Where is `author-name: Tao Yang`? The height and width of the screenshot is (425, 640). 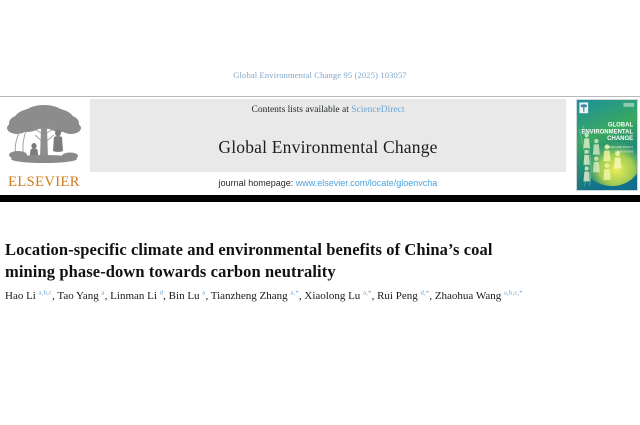 author-name: Tao Yang is located at coordinates (79, 296).